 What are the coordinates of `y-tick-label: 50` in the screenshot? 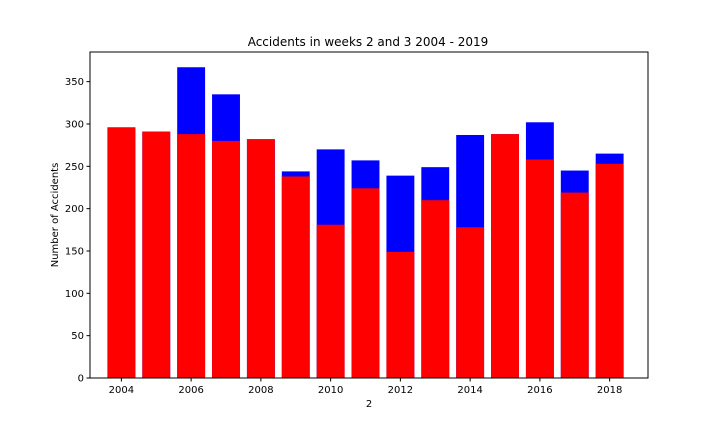 It's located at (77, 336).